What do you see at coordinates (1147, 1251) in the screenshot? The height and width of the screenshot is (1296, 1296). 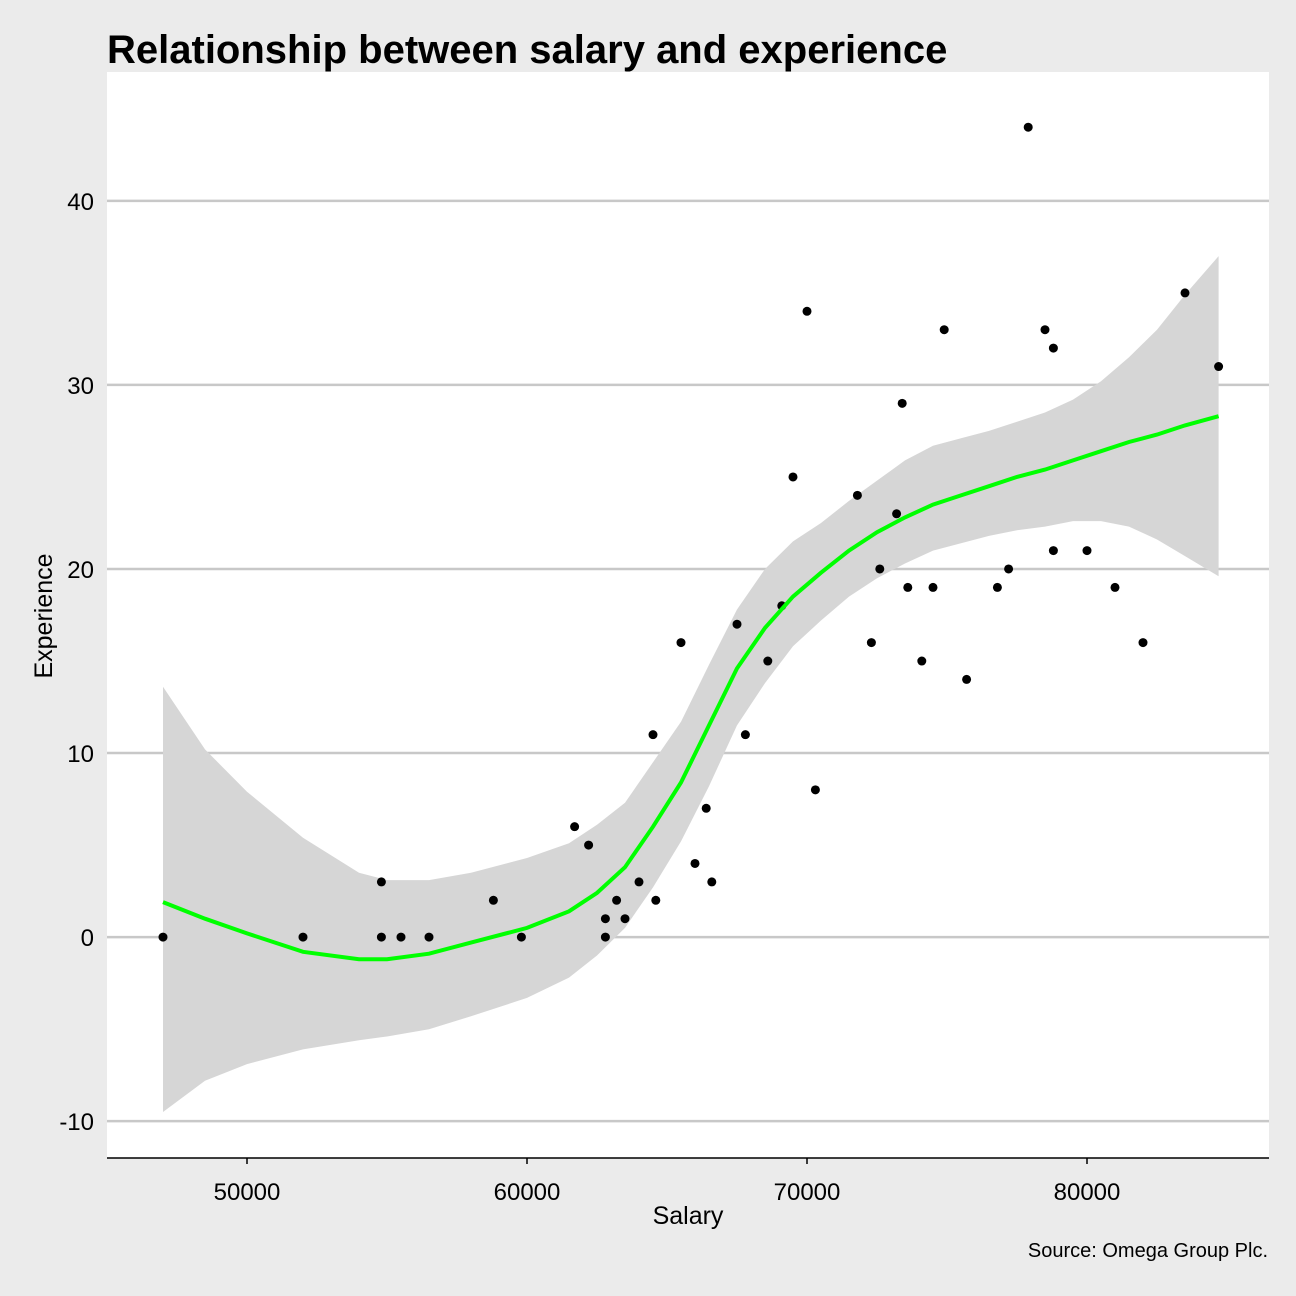 I see `source-caption: Source: Omega Group Plc.` at bounding box center [1147, 1251].